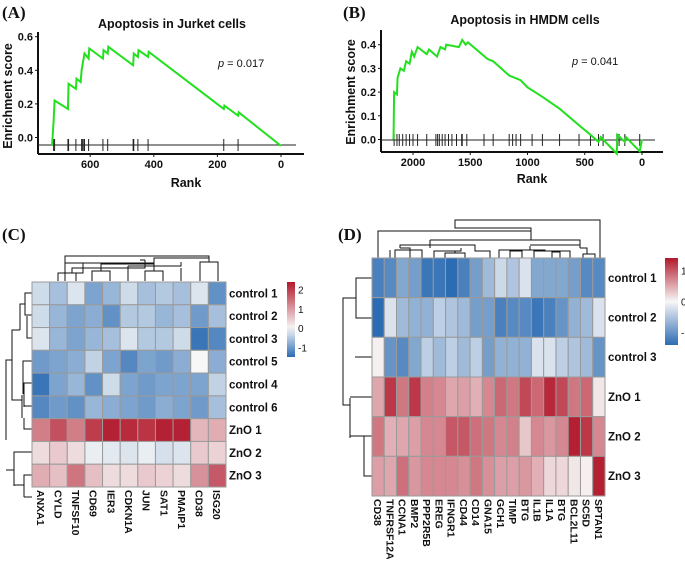 Image resolution: width=685 pixels, height=564 pixels. Describe the element at coordinates (675, 301) in the screenshot. I see `color-legend-d: 1 0 -1` at that location.